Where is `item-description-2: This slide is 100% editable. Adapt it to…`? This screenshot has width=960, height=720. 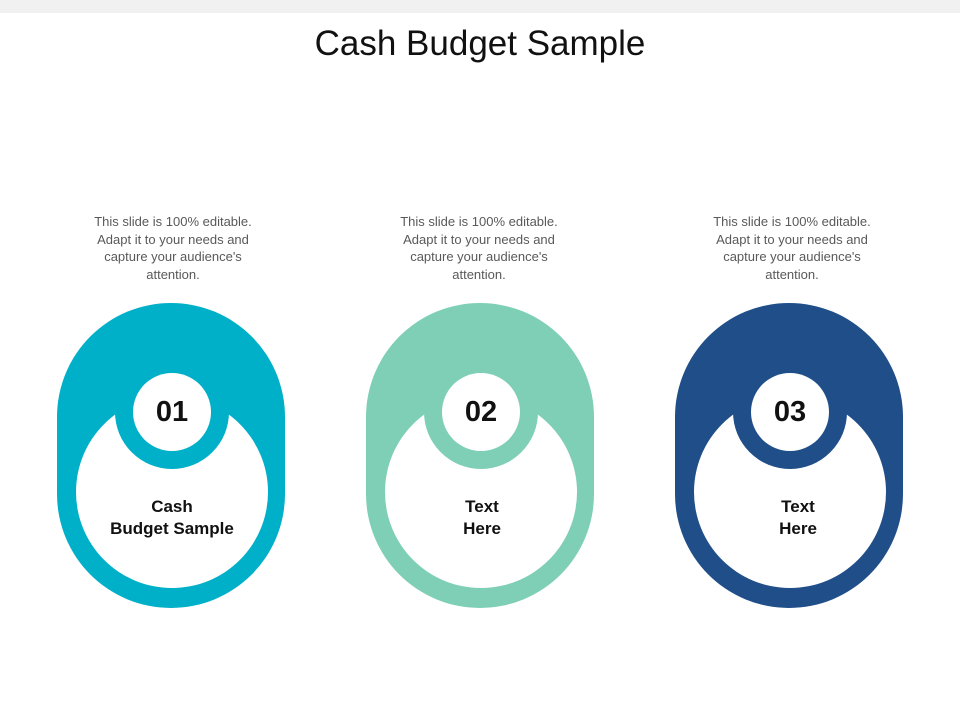
item-description-2: This slide is 100% editable. Adapt it to… is located at coordinates (479, 248).